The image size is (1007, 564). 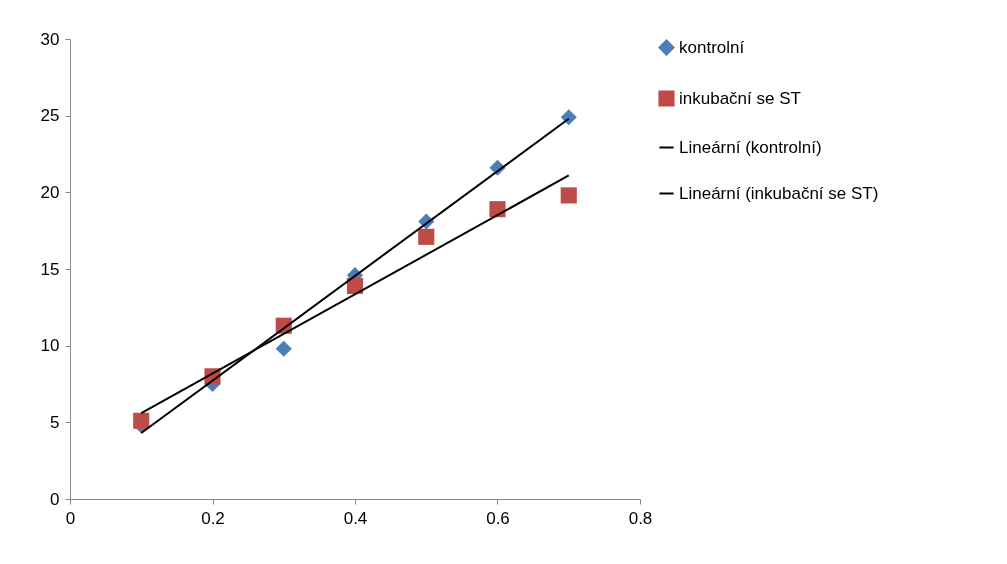 What do you see at coordinates (50, 269) in the screenshot?
I see `y-tick-label: 15` at bounding box center [50, 269].